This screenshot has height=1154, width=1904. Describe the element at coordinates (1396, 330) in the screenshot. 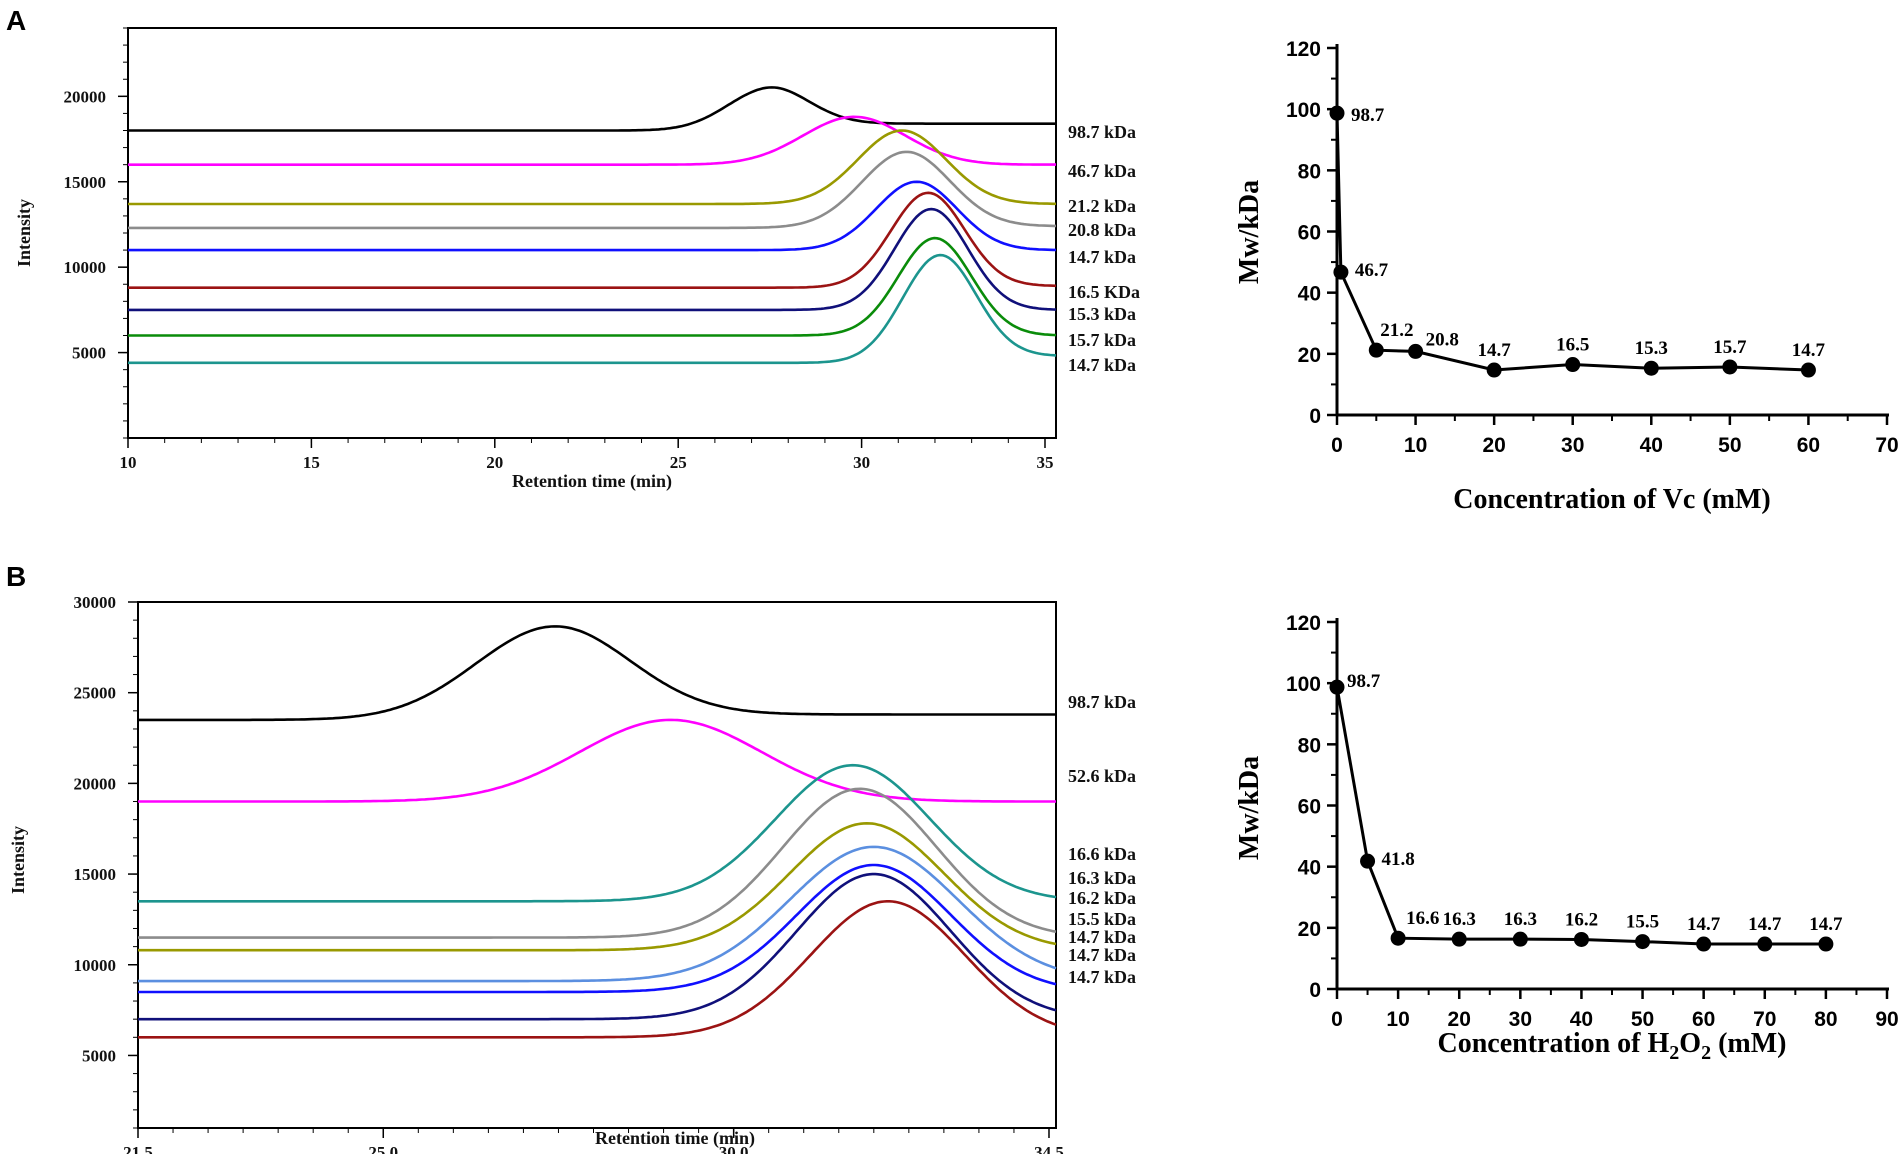

I see `mw-point-label: 21.2` at that location.